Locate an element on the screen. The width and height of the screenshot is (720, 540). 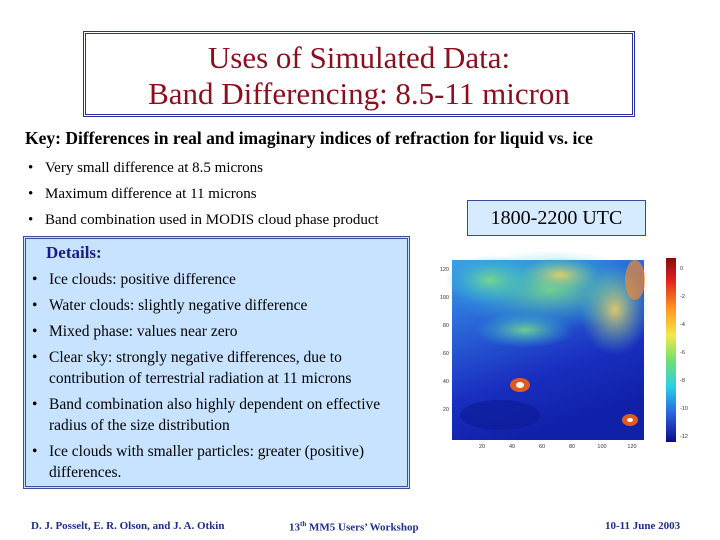
map-x-tick: 20 is located at coordinates (482, 447).